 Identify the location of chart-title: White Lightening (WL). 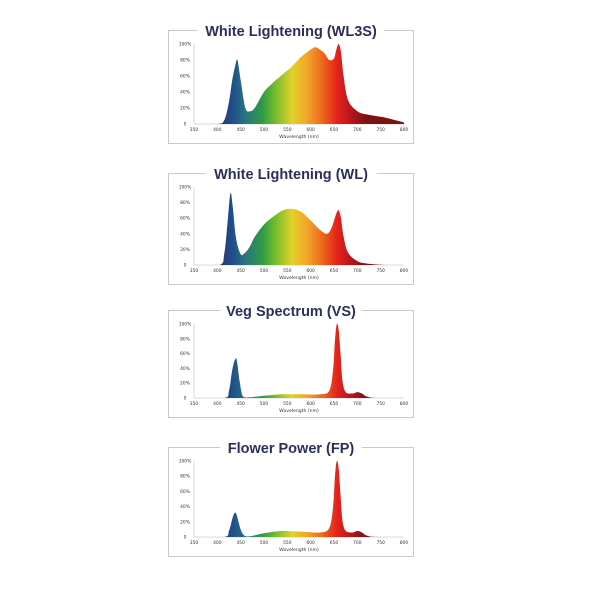
(291, 175).